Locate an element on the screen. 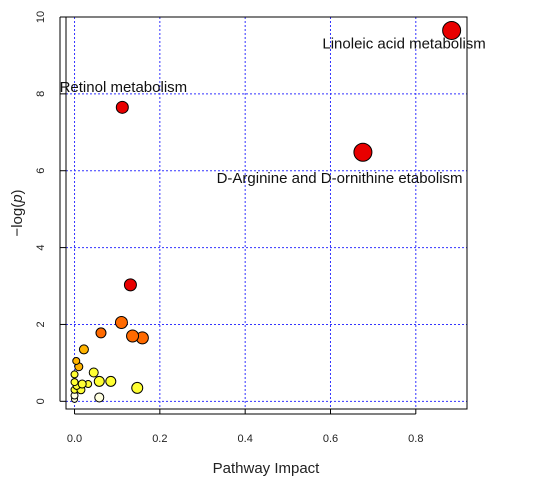  x-axis-title: Pathway Impact is located at coordinates (267, 468).